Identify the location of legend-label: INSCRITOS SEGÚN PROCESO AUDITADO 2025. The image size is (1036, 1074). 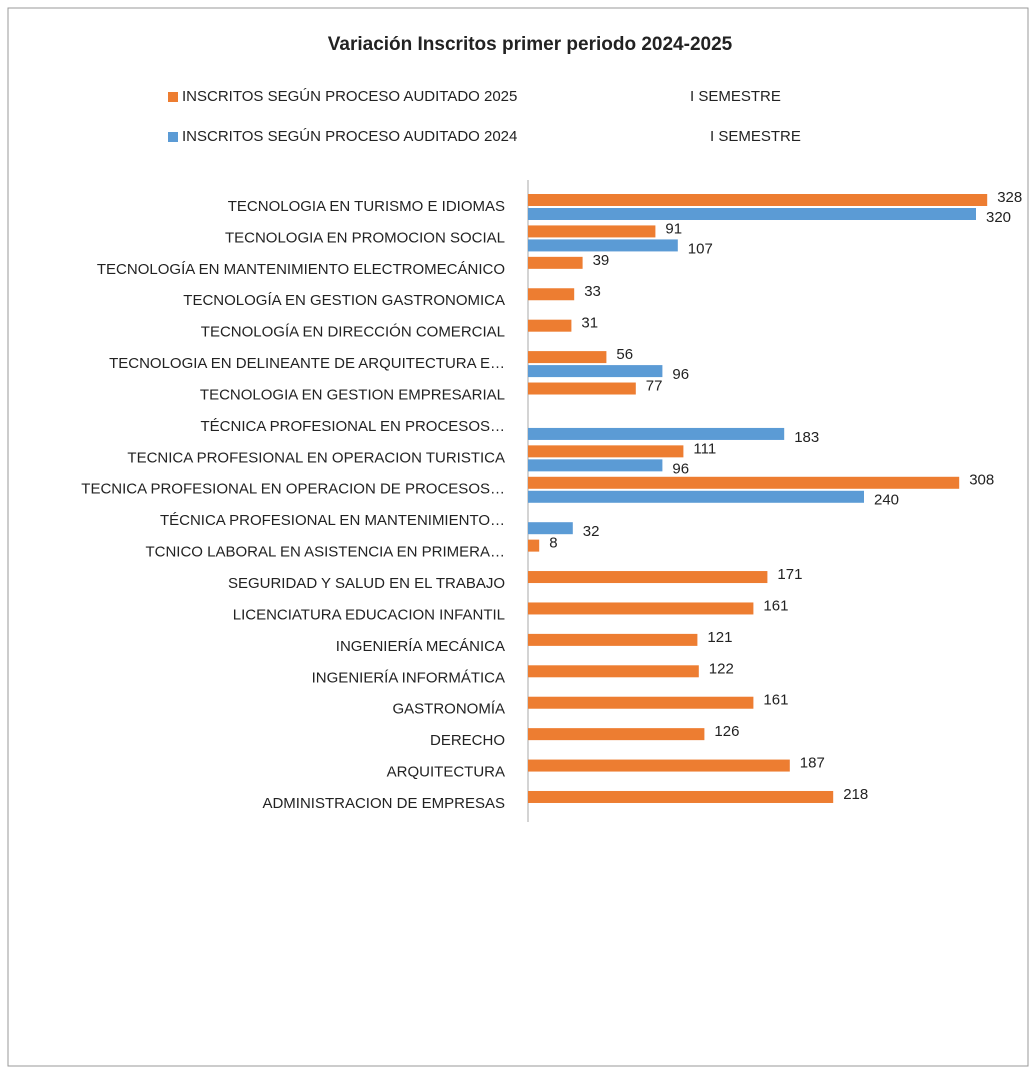
(349, 96).